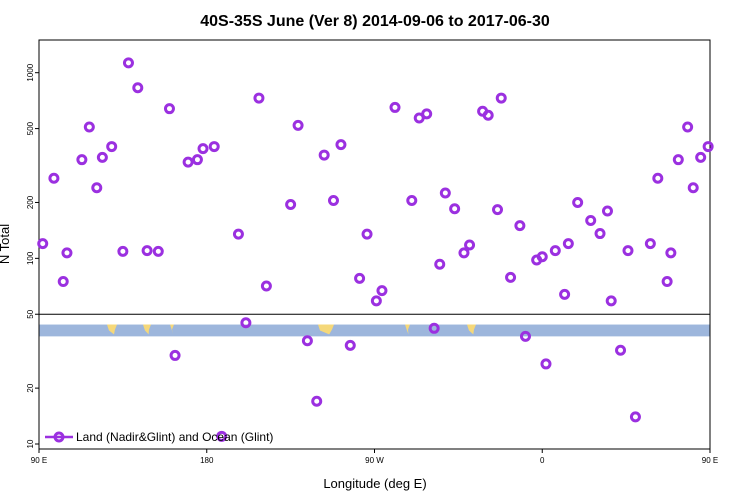  What do you see at coordinates (30, 128) in the screenshot?
I see `y-tick-label: 500` at bounding box center [30, 128].